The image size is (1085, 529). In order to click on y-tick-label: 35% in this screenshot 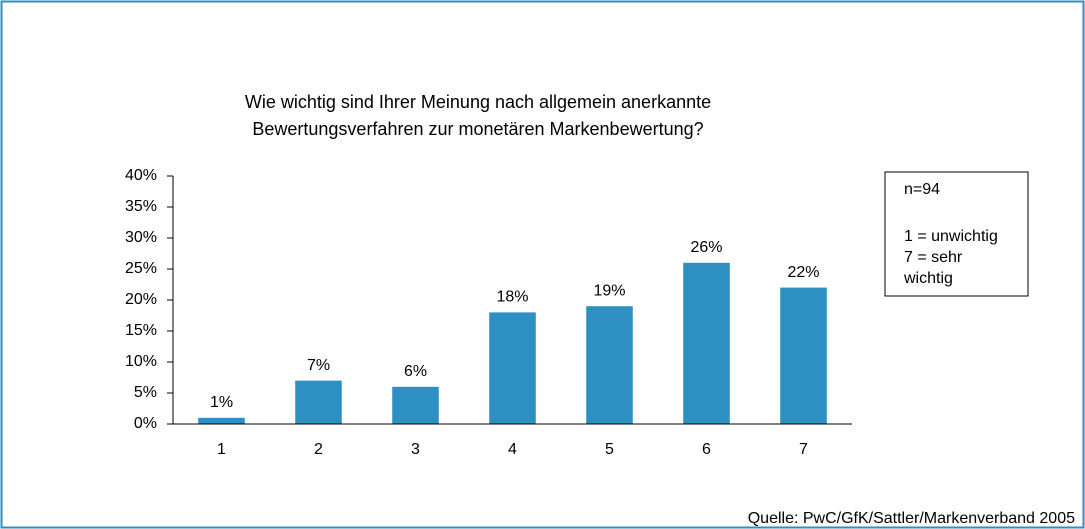, I will do `click(141, 206)`.